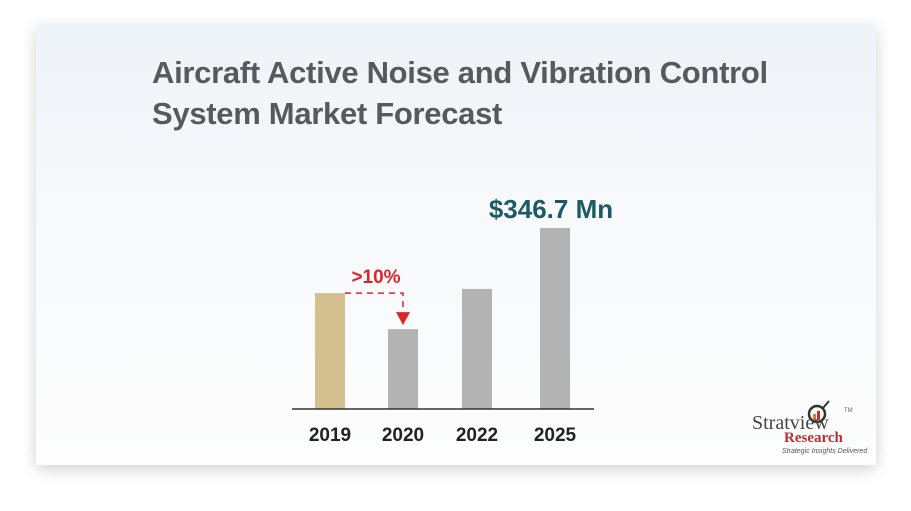 This screenshot has height=511, width=911. I want to click on value-label-2025: $346.7 Mn, so click(551, 209).